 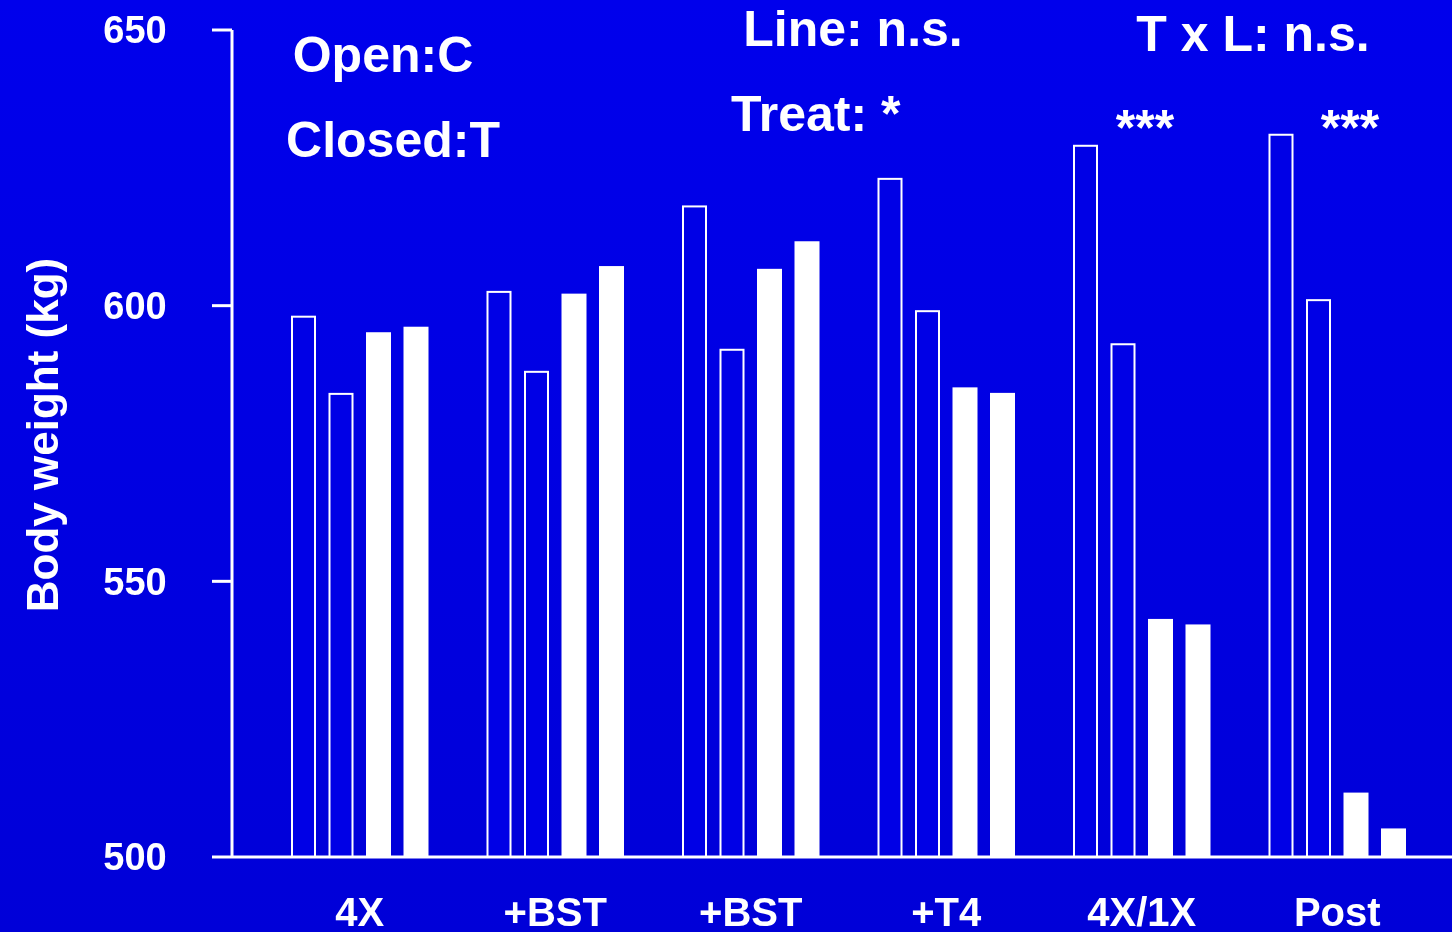 What do you see at coordinates (393, 140) in the screenshot?
I see `annotation: Closed:T` at bounding box center [393, 140].